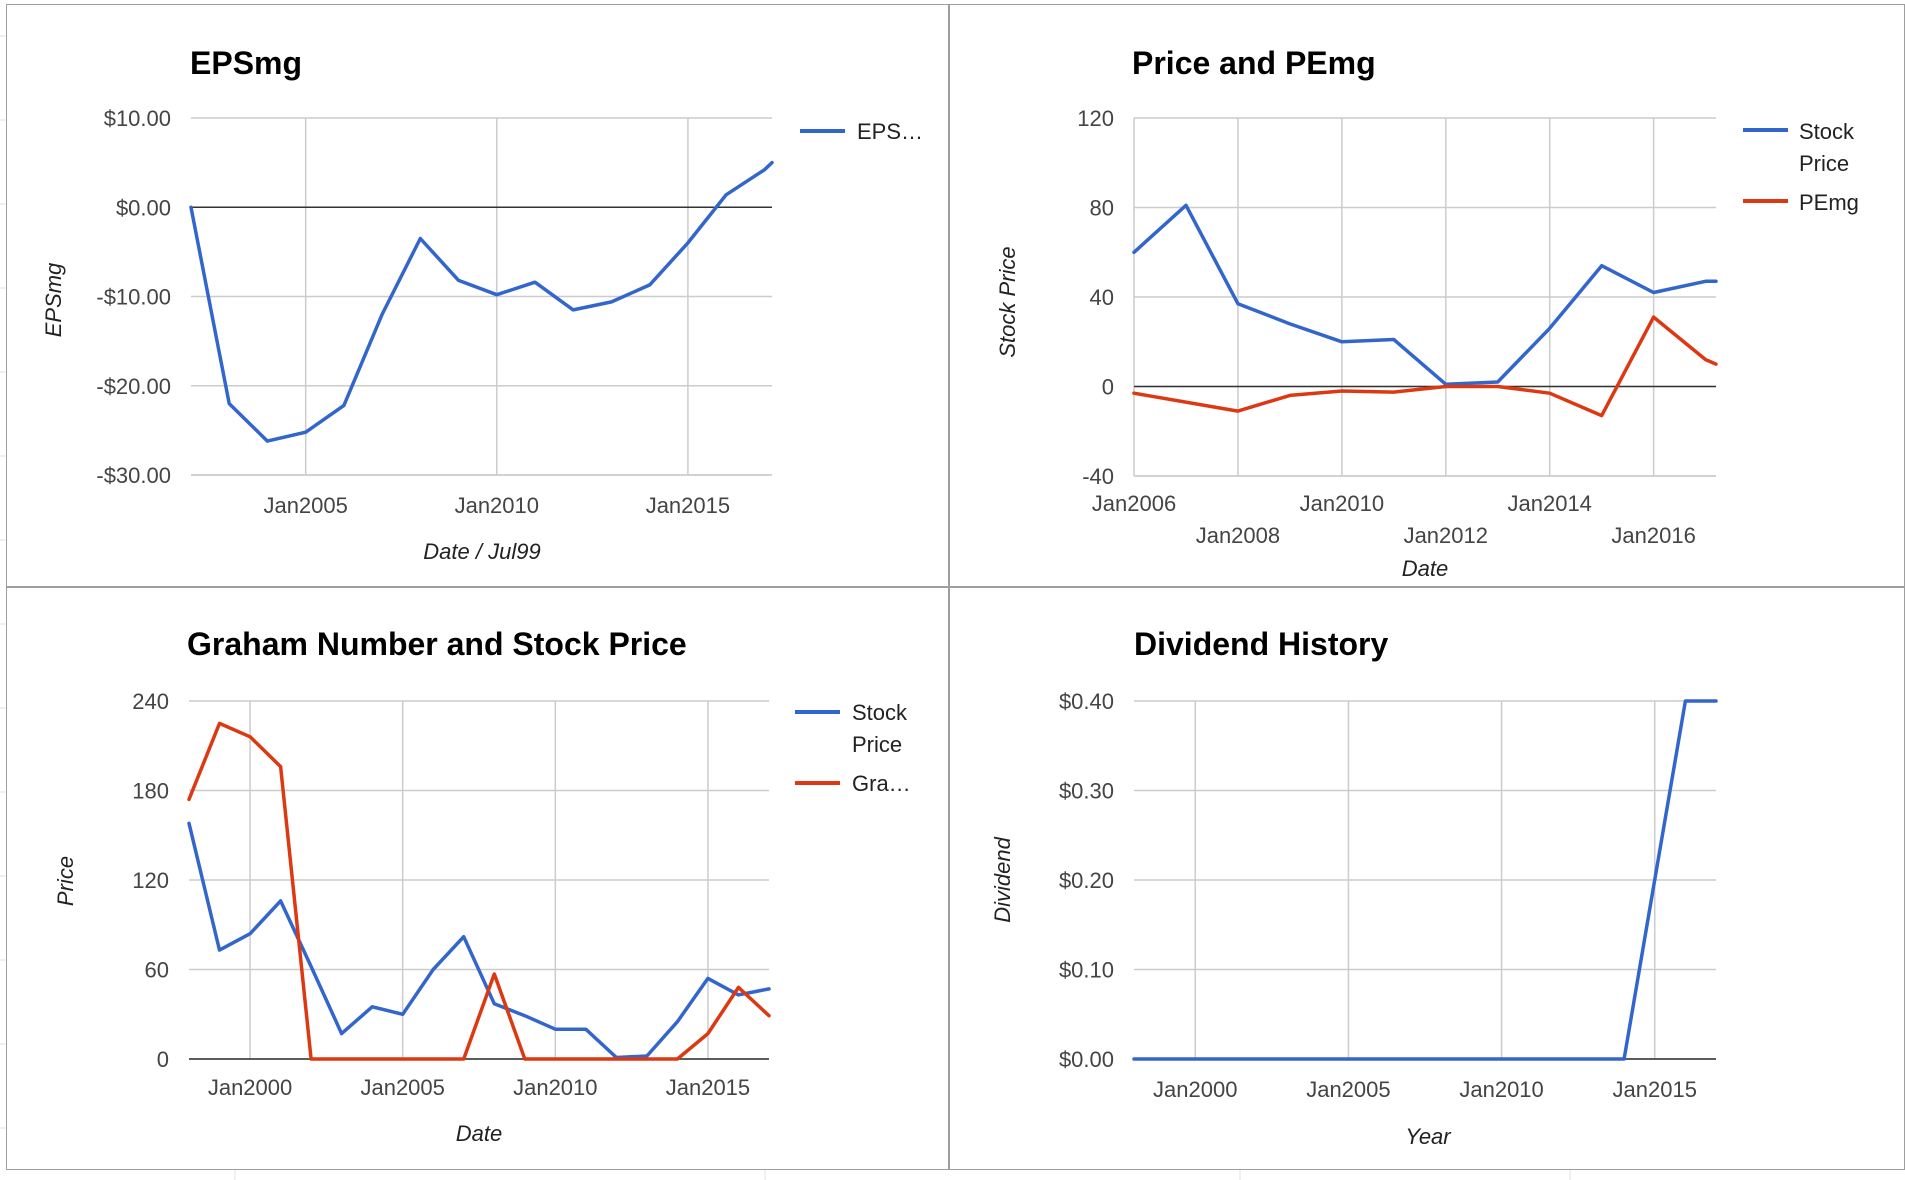 This screenshot has height=1180, width=1905. I want to click on graham-gridlines, so click(479, 880).